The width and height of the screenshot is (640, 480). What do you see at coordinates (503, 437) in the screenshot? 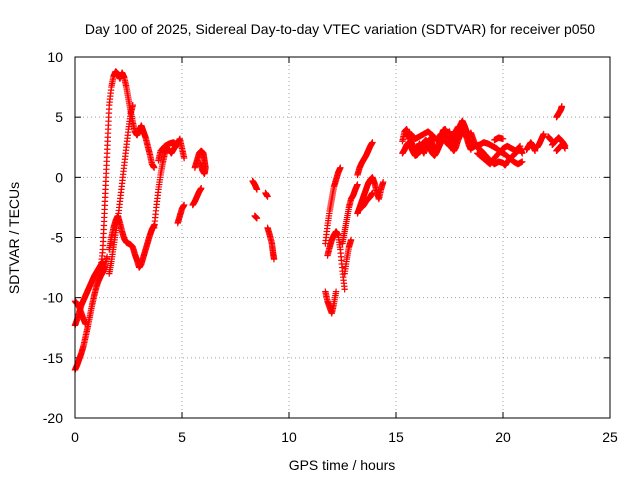
I see `x-tick-label: 20` at bounding box center [503, 437].